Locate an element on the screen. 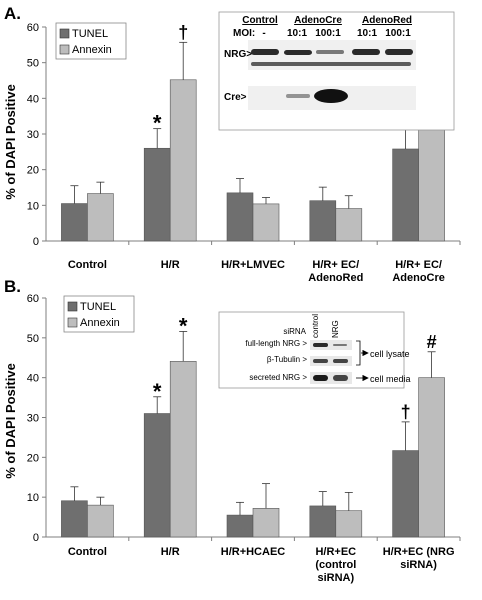 Image resolution: width=482 pixels, height=600 pixels. y-tick-label: 40 is located at coordinates (33, 379).